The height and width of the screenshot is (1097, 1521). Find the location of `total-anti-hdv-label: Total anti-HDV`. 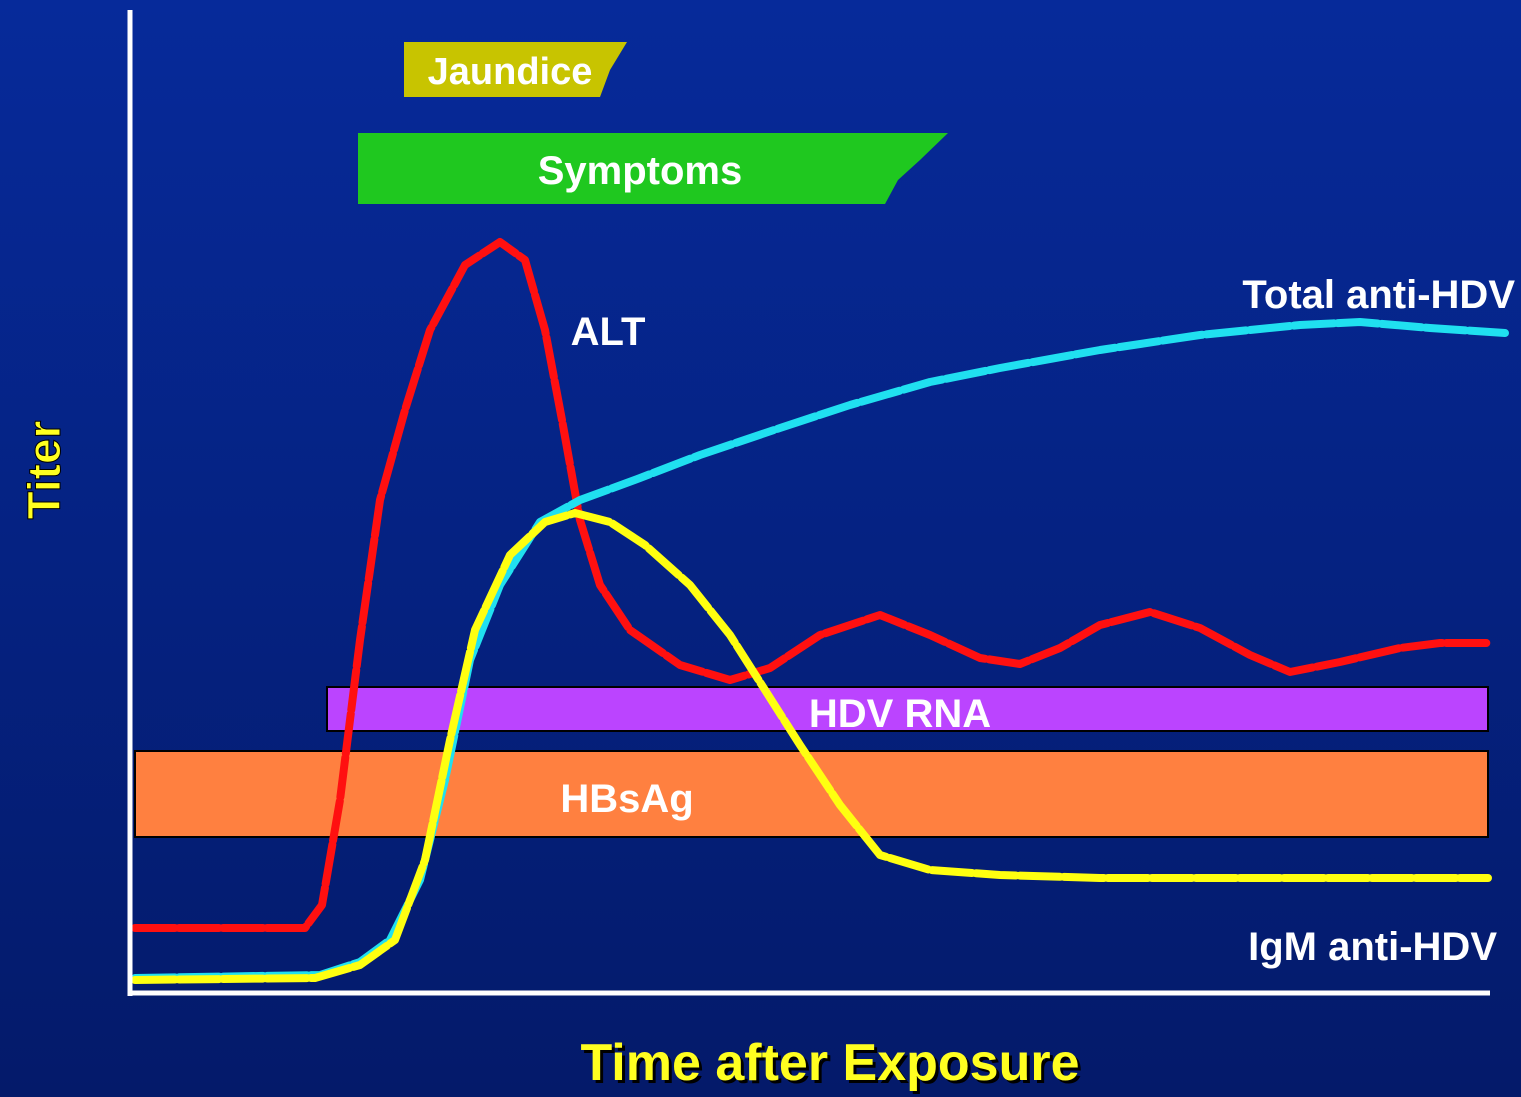

total-anti-hdv-label: Total anti-HDV is located at coordinates (1378, 295).